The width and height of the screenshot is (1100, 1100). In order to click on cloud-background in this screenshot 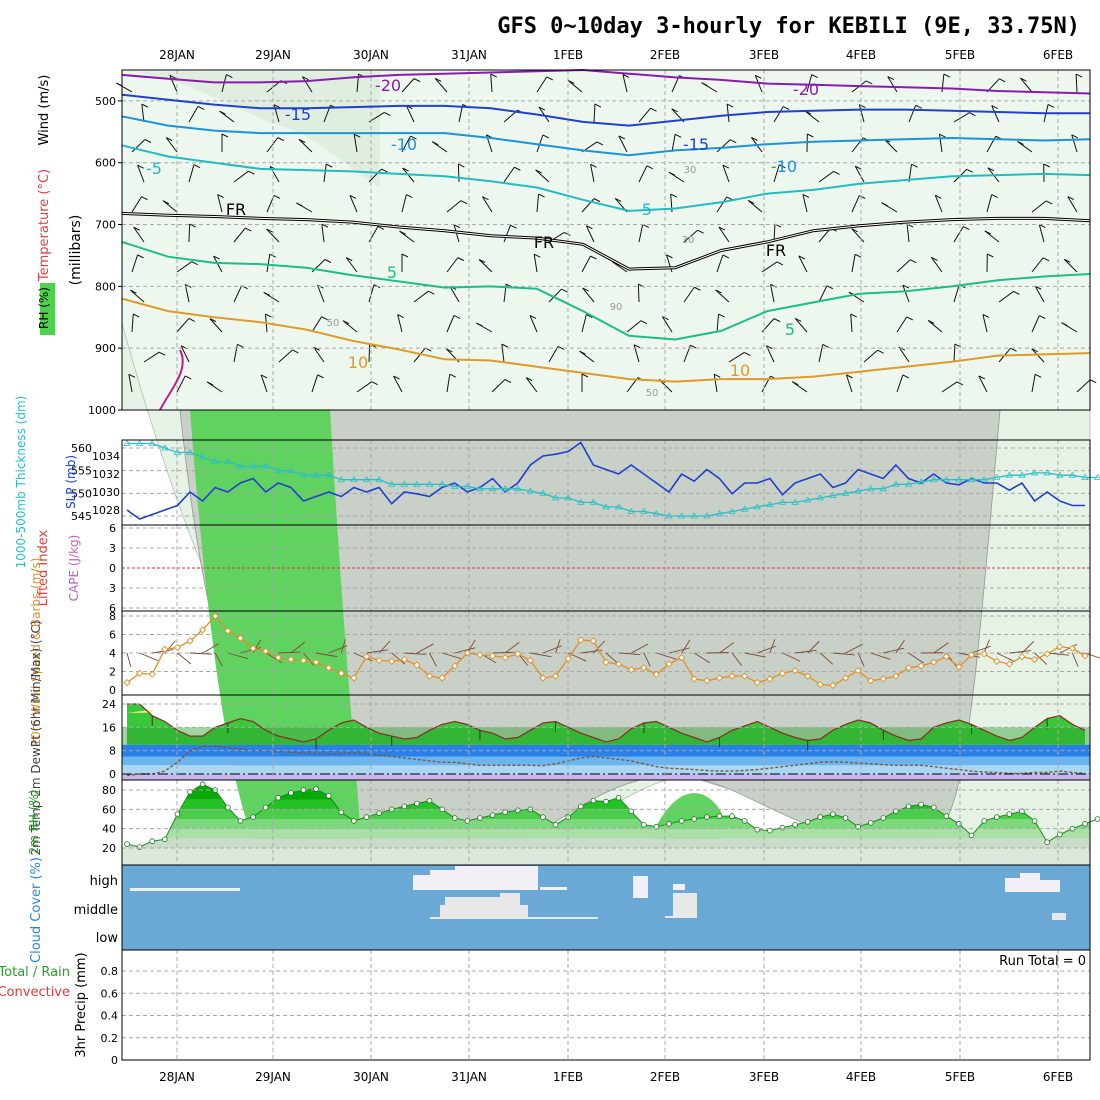, I will do `click(606, 907)`.